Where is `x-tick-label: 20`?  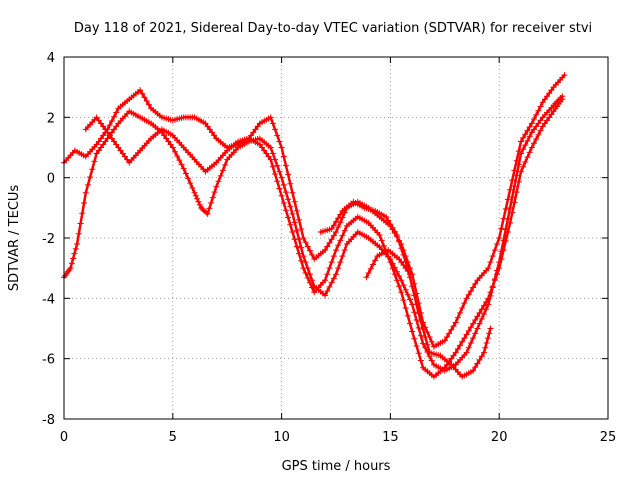 x-tick-label: 20 is located at coordinates (499, 437).